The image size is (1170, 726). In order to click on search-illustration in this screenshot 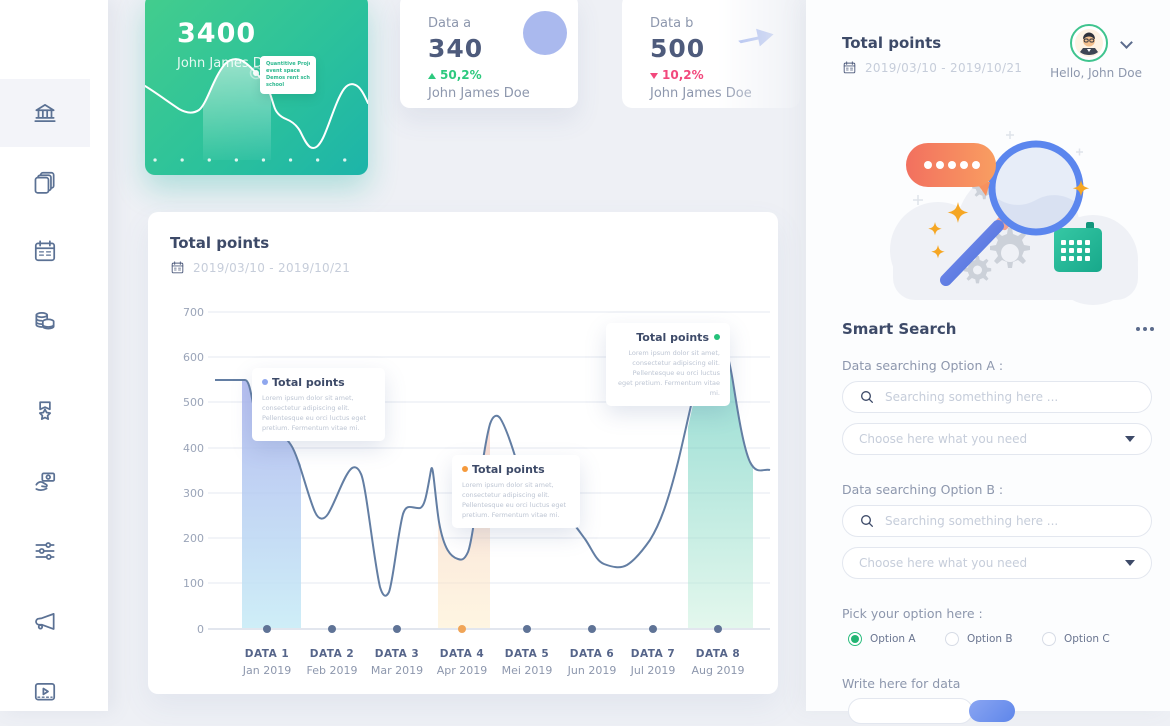, I will do `click(1014, 218)`.